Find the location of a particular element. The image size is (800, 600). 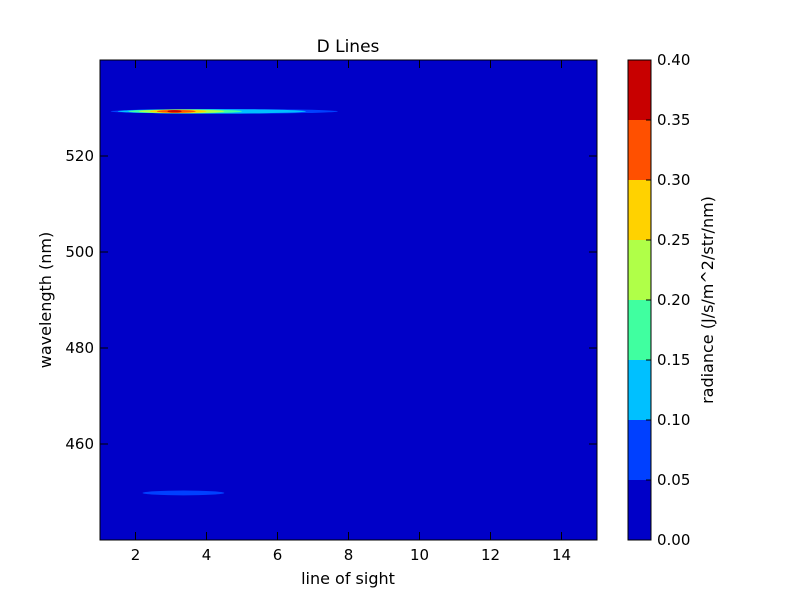

x-tick-label-4: 4 is located at coordinates (207, 555).